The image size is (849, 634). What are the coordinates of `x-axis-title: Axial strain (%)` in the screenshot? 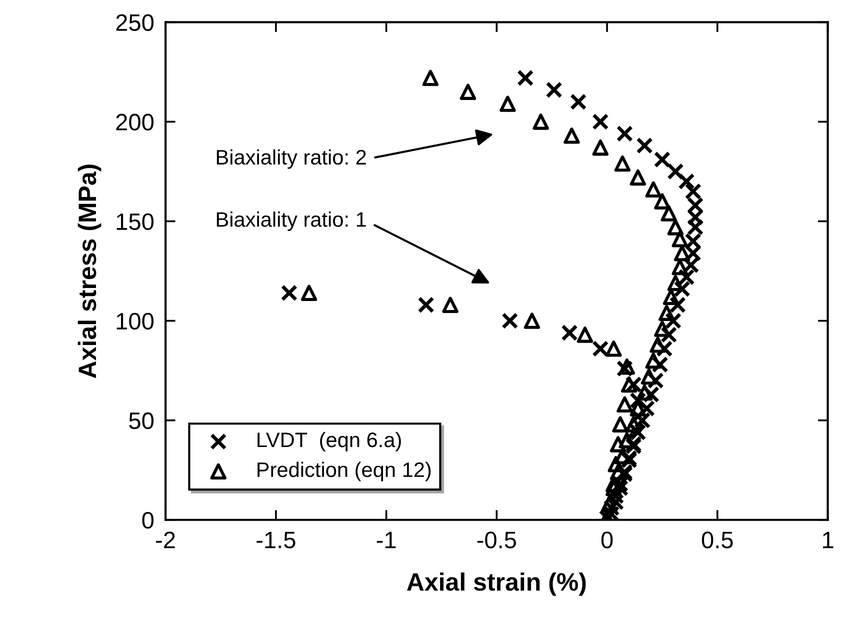 It's located at (496, 584).